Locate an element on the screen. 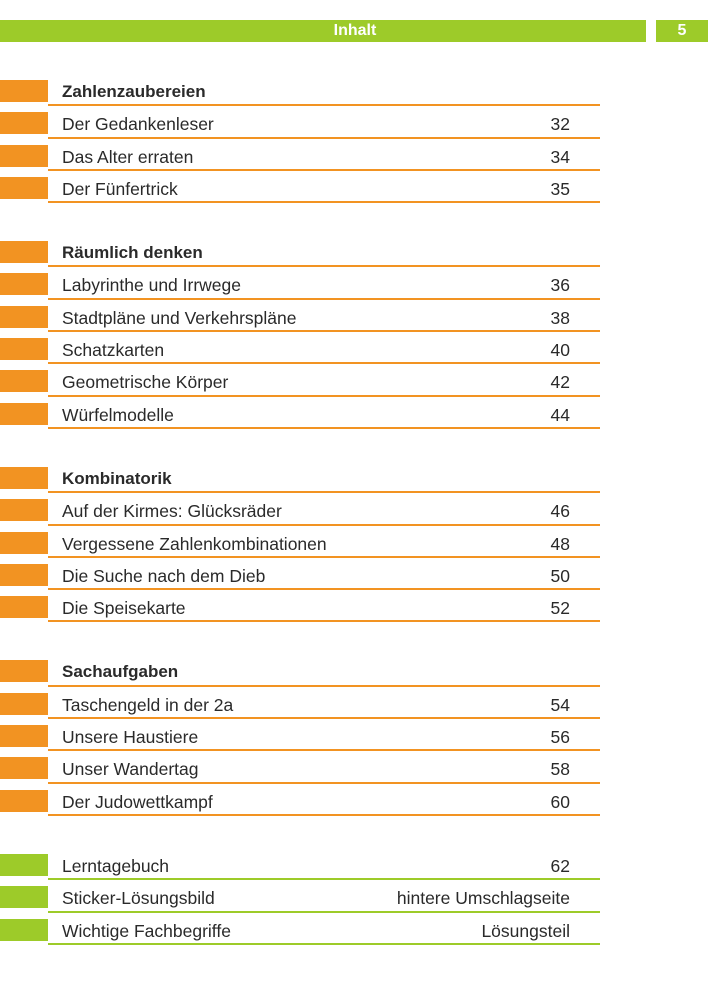 Image resolution: width=708 pixels, height=1000 pixels. section-heading: Räumlich denken is located at coordinates (132, 253).